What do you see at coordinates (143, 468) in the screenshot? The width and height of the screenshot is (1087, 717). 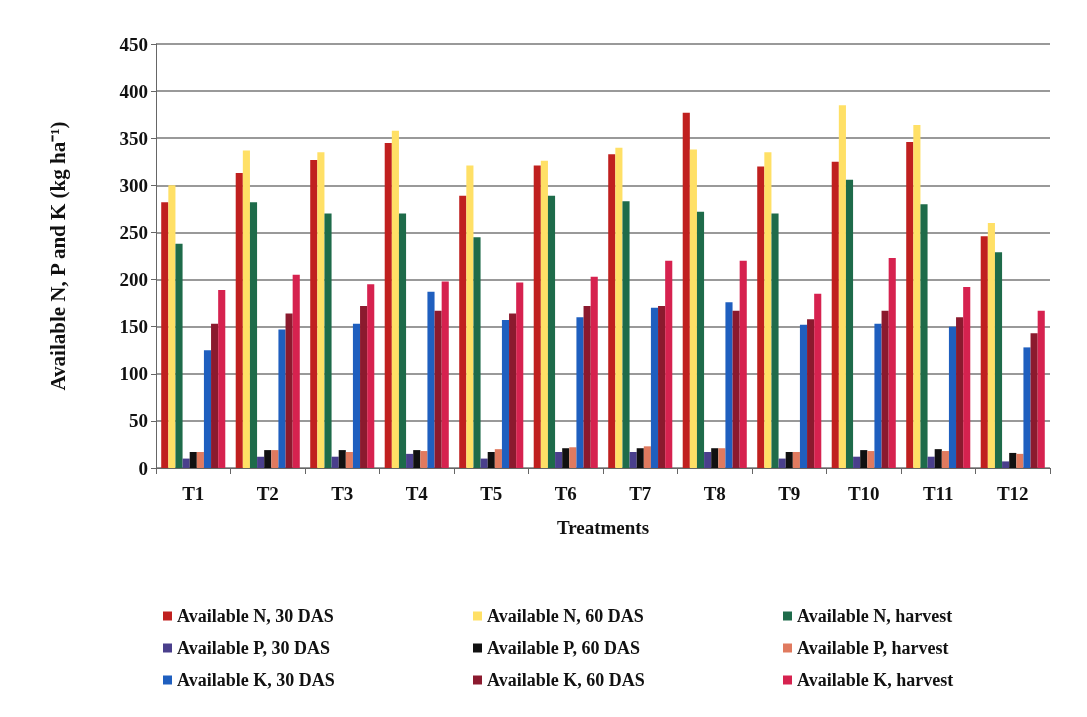 I see `y-tick-label: 0` at bounding box center [143, 468].